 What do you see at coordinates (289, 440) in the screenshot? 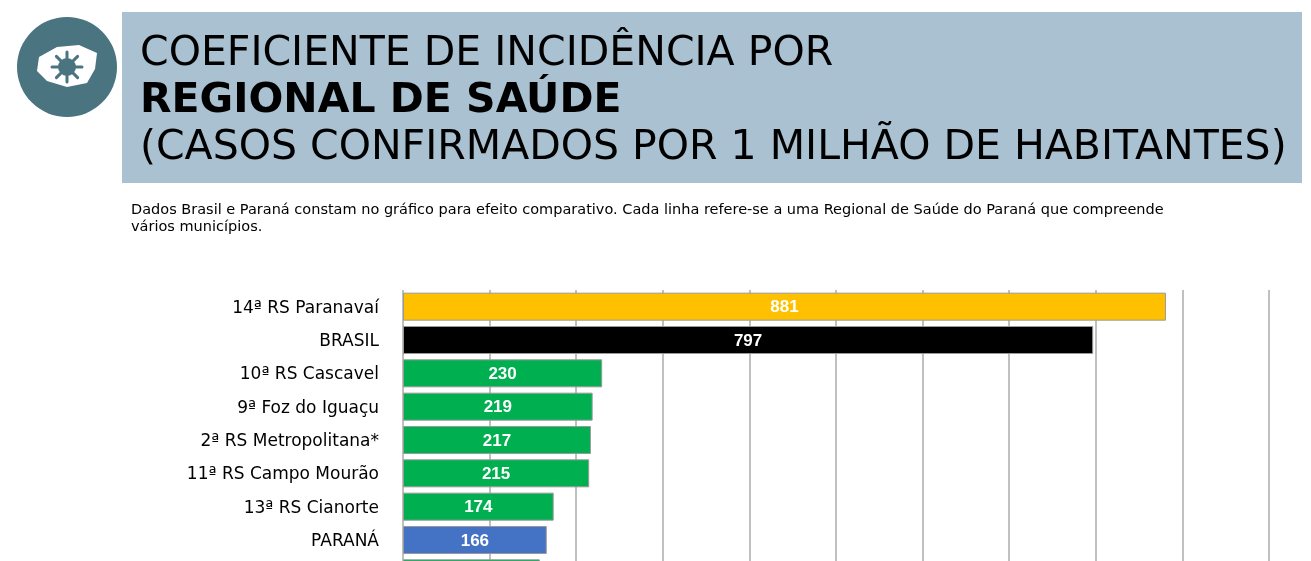
I see `y-tick-label: 2ª RS Metropolitana*` at bounding box center [289, 440].